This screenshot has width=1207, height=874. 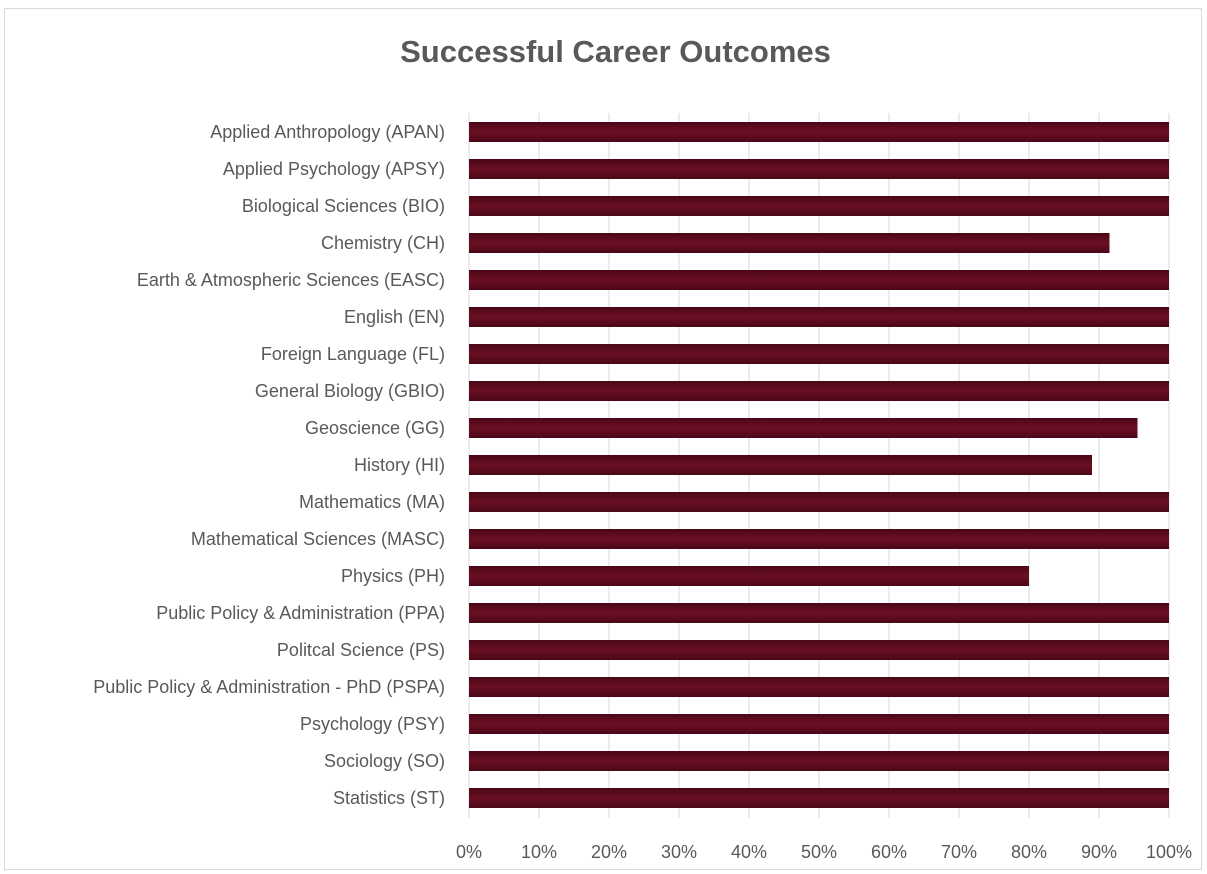 What do you see at coordinates (353, 354) in the screenshot?
I see `category-label: Foreign Language (FL)` at bounding box center [353, 354].